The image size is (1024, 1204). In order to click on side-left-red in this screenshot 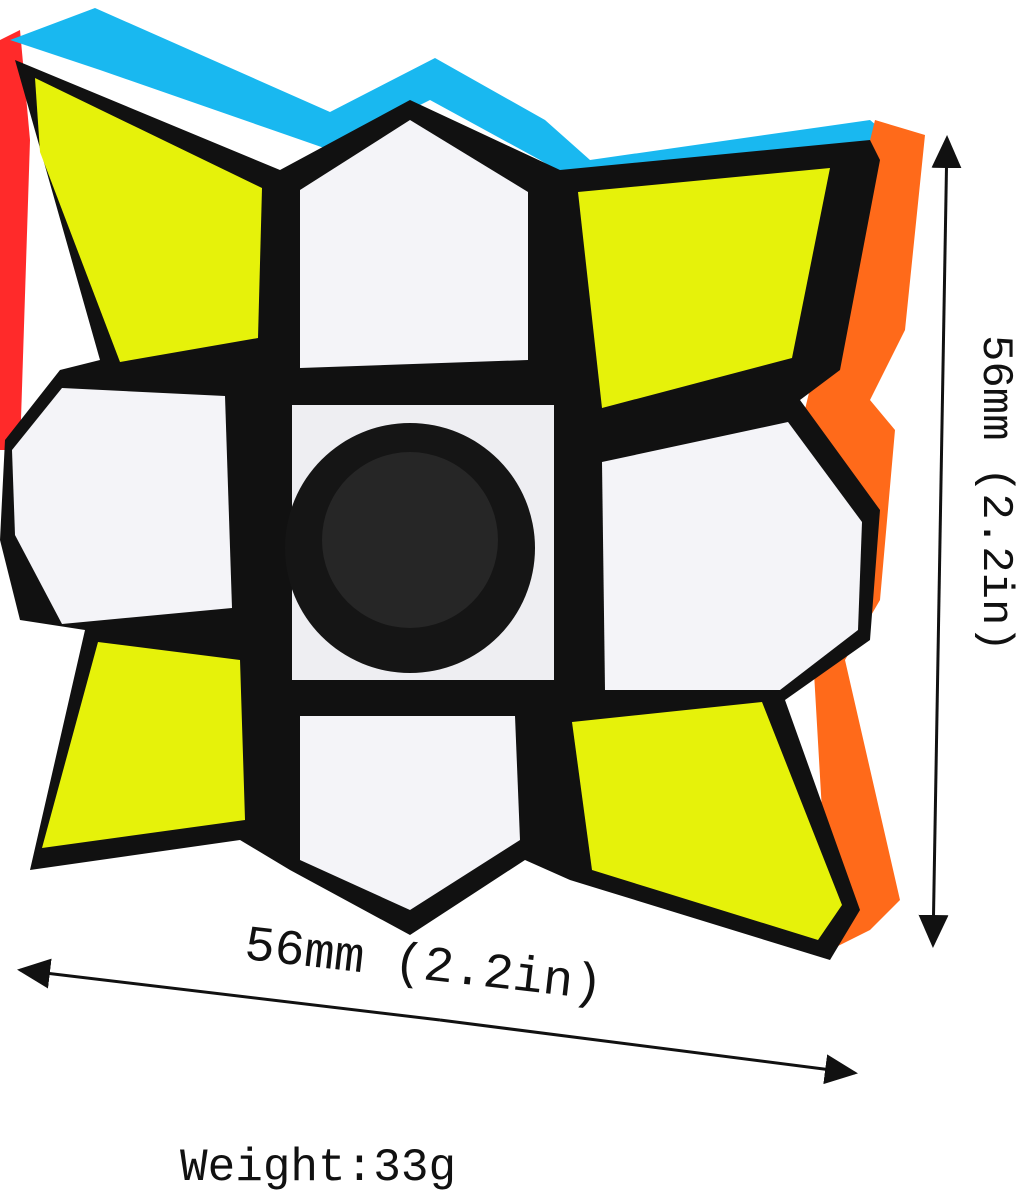, I will do `click(15, 240)`.